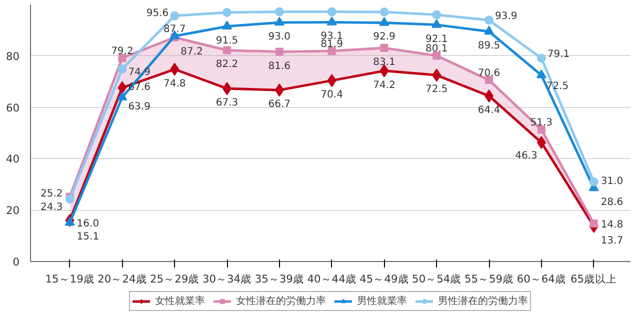  Describe the element at coordinates (174, 30) in the screenshot. I see `data-label: 87.7` at that location.